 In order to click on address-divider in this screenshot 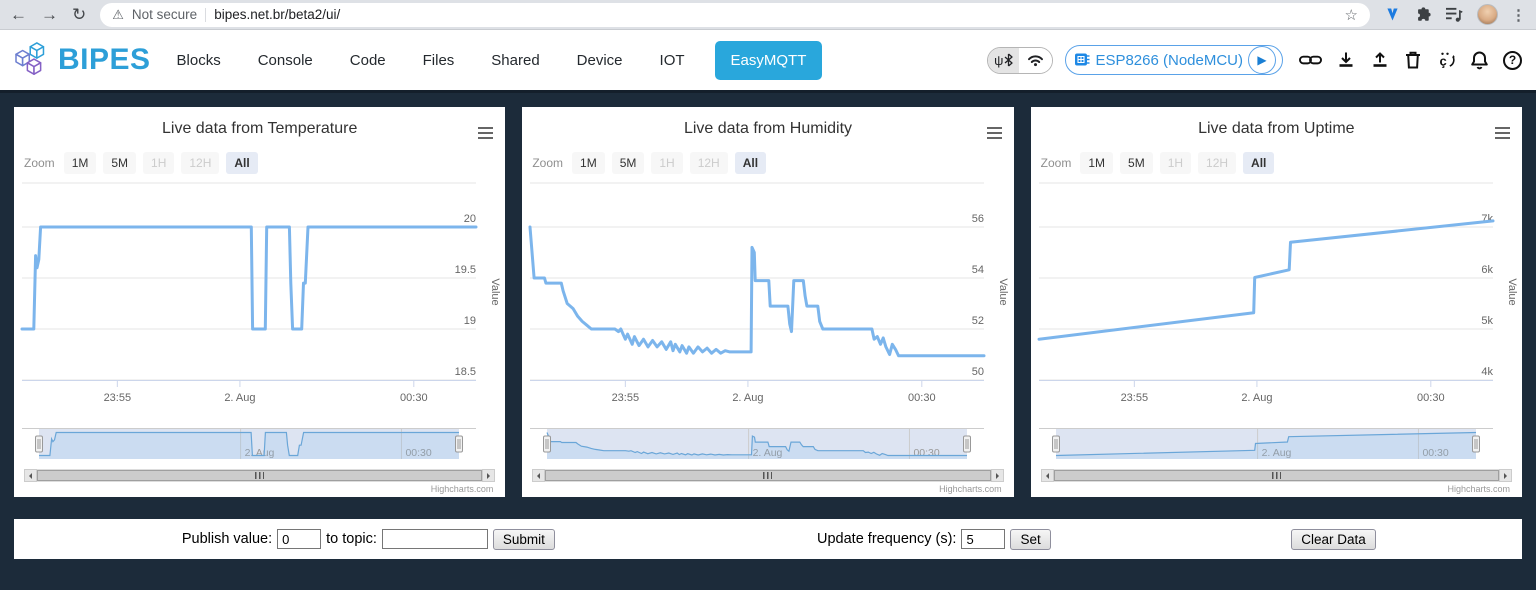, I will do `click(206, 14)`.